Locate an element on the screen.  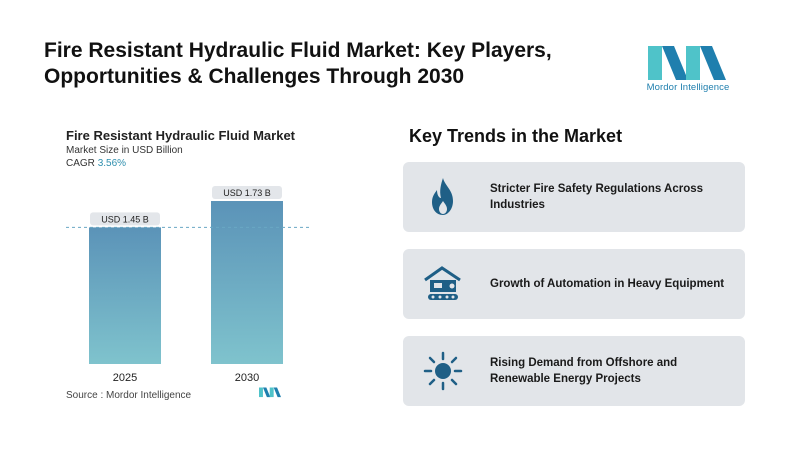
source-note: Source : Mordor Intelligence is located at coordinates (128, 395).